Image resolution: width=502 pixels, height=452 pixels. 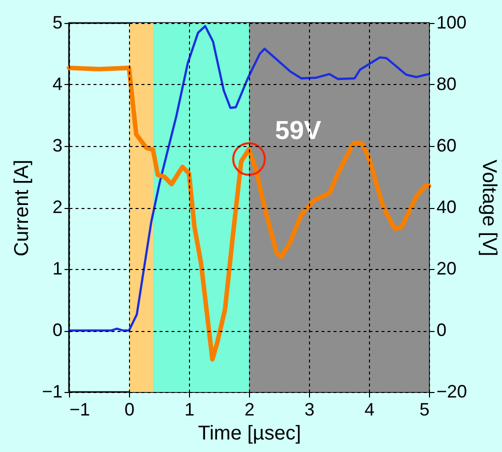 What do you see at coordinates (52, 392) in the screenshot?
I see `y-tick-label: −1` at bounding box center [52, 392].